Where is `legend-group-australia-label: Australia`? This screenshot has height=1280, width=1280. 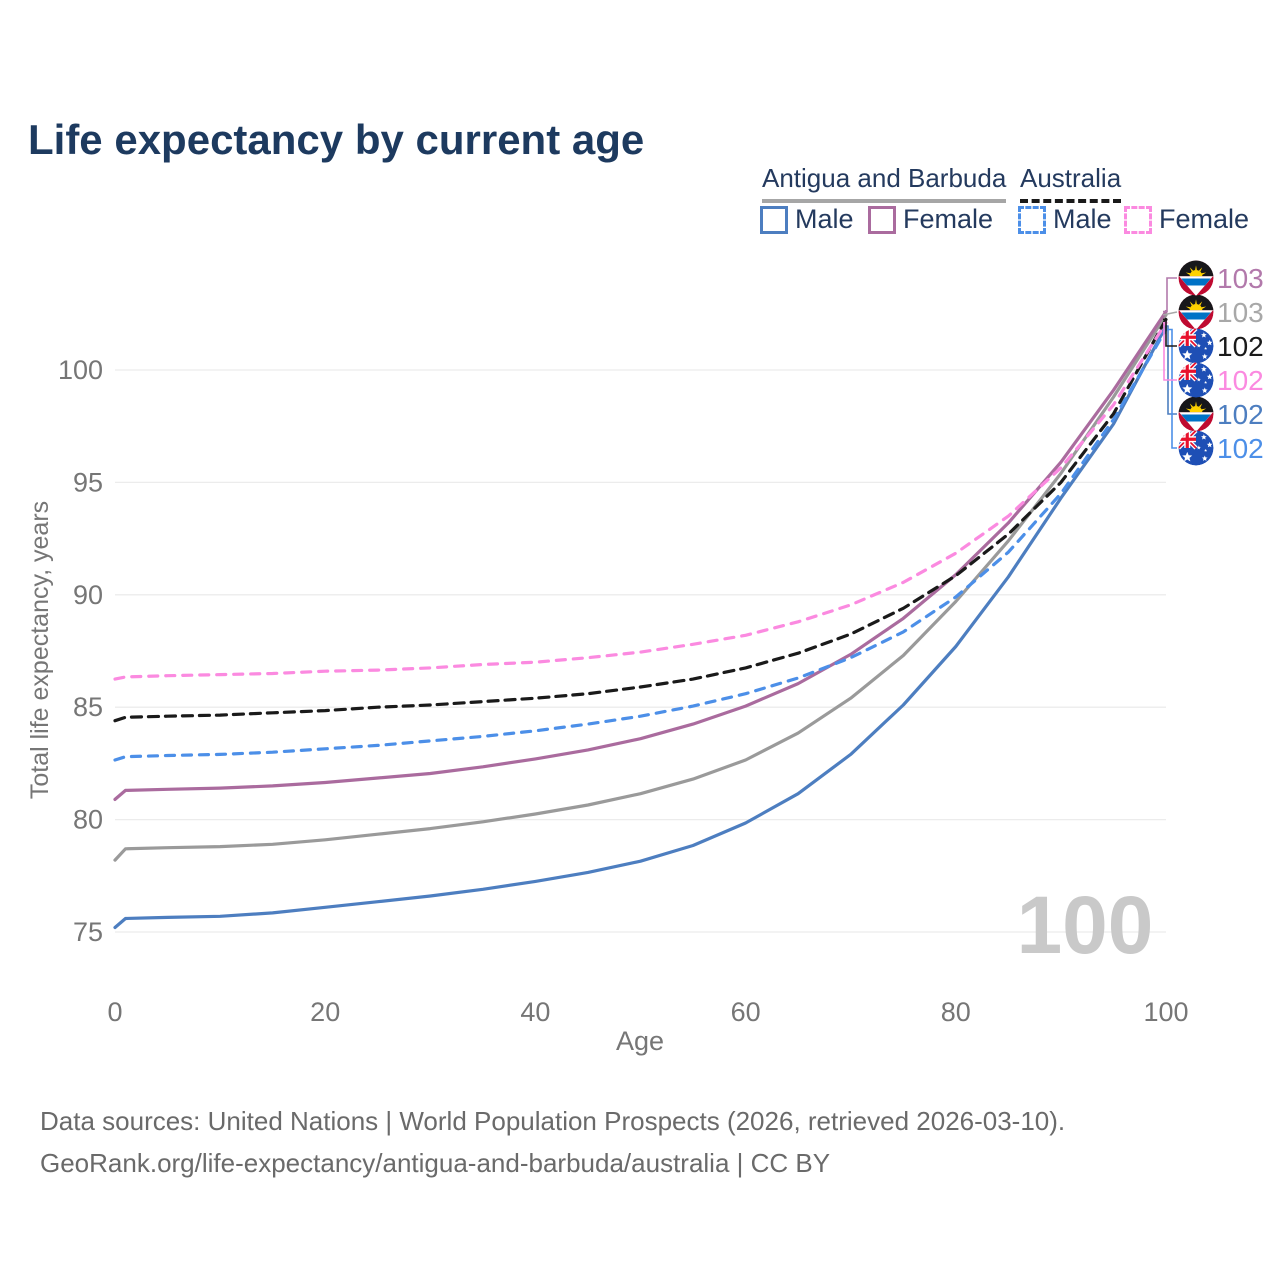 legend-group-australia-label: Australia is located at coordinates (1071, 178).